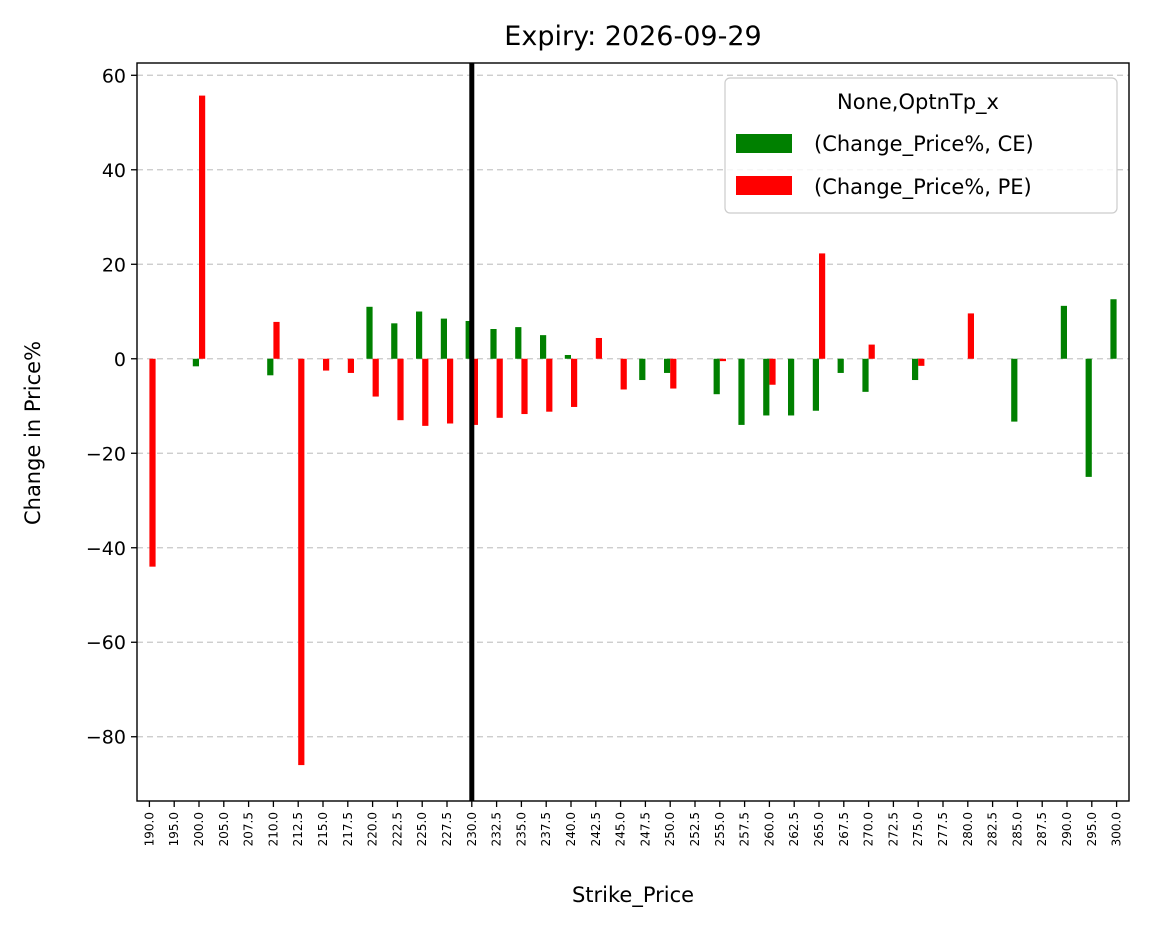  Describe the element at coordinates (174, 829) in the screenshot. I see `x-tick-label: 195.0` at that location.